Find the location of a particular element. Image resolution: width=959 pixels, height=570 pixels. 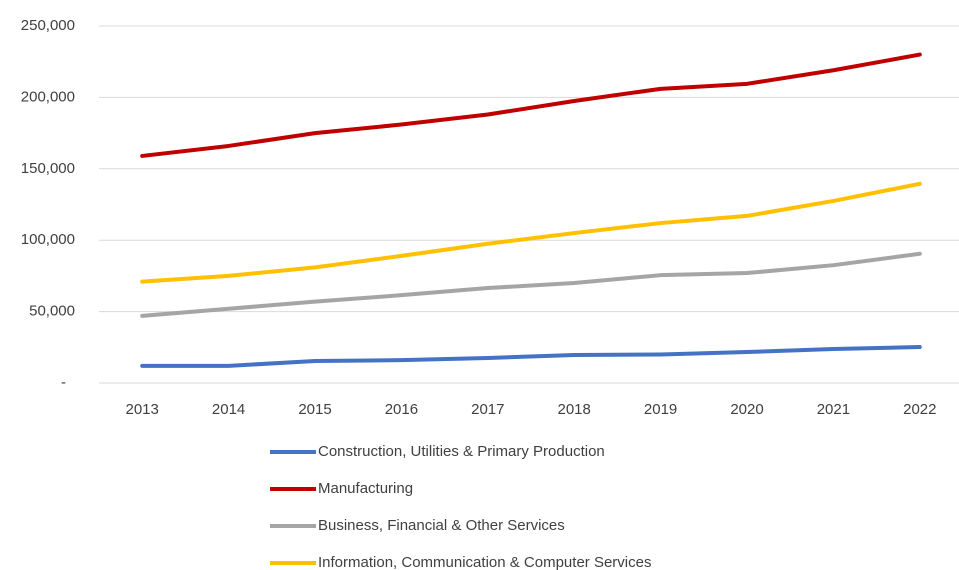

x-tick-label: 2015 is located at coordinates (314, 409).